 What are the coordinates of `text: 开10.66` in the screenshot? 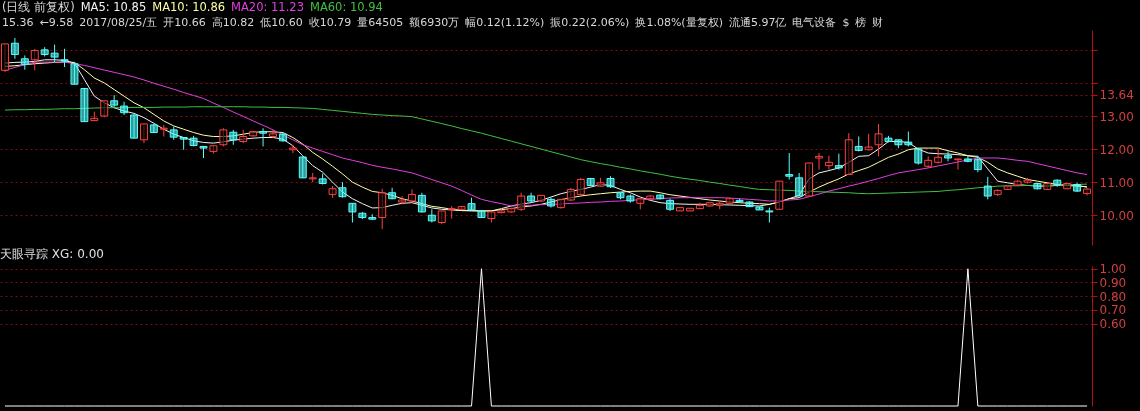 It's located at (184, 22).